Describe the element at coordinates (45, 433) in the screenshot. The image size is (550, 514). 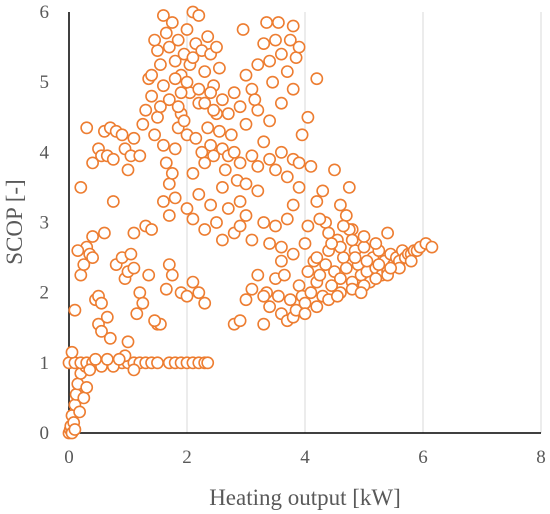
I see `y-tick-label: 0` at that location.